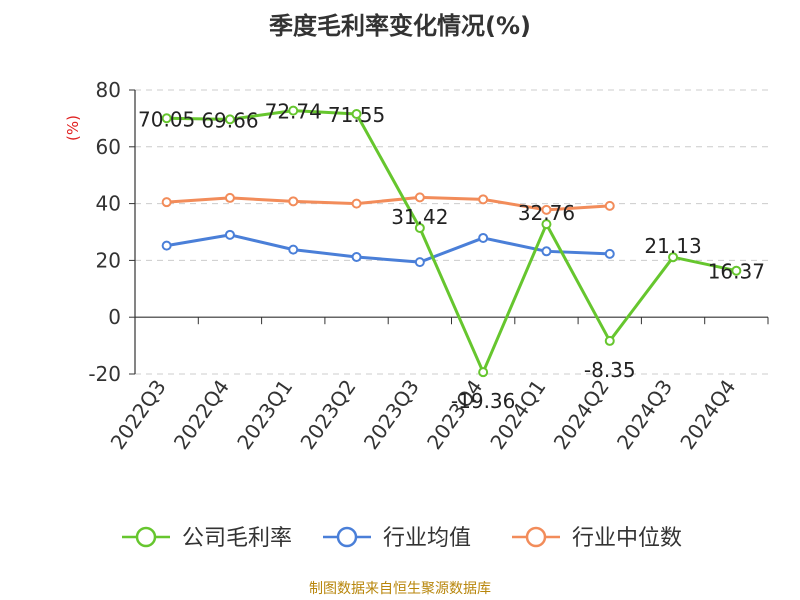  Describe the element at coordinates (108, 204) in the screenshot. I see `y-tick-label: 40` at that location.